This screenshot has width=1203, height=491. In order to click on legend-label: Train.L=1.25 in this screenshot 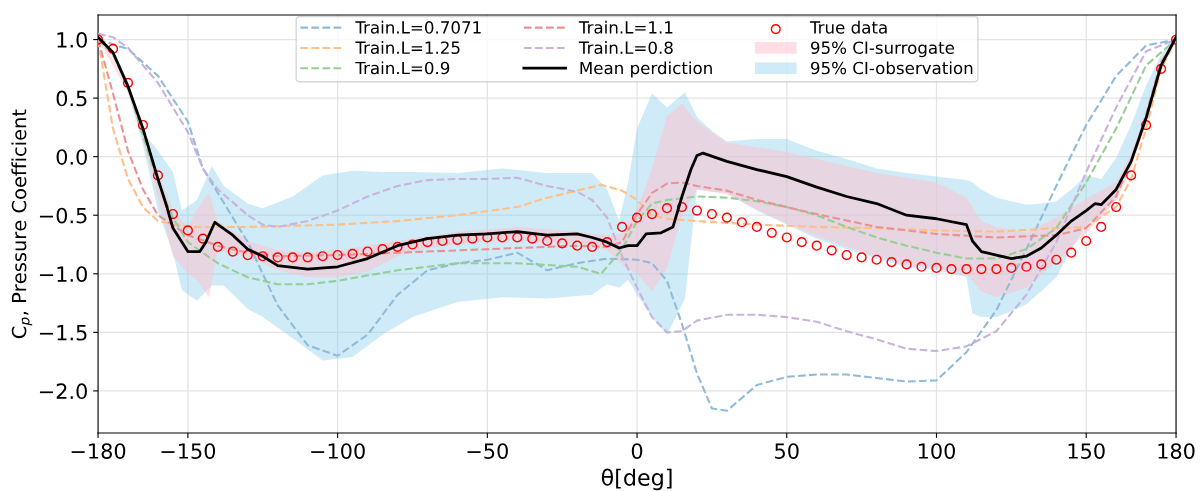, I will do `click(407, 48)`.